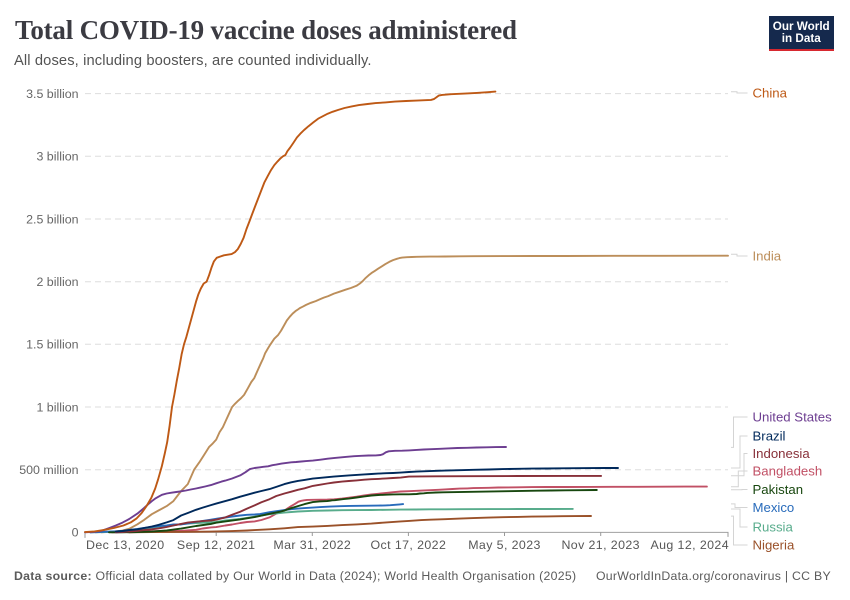 The height and width of the screenshot is (600, 850). What do you see at coordinates (767, 256) in the screenshot?
I see `svg-text: India` at bounding box center [767, 256].